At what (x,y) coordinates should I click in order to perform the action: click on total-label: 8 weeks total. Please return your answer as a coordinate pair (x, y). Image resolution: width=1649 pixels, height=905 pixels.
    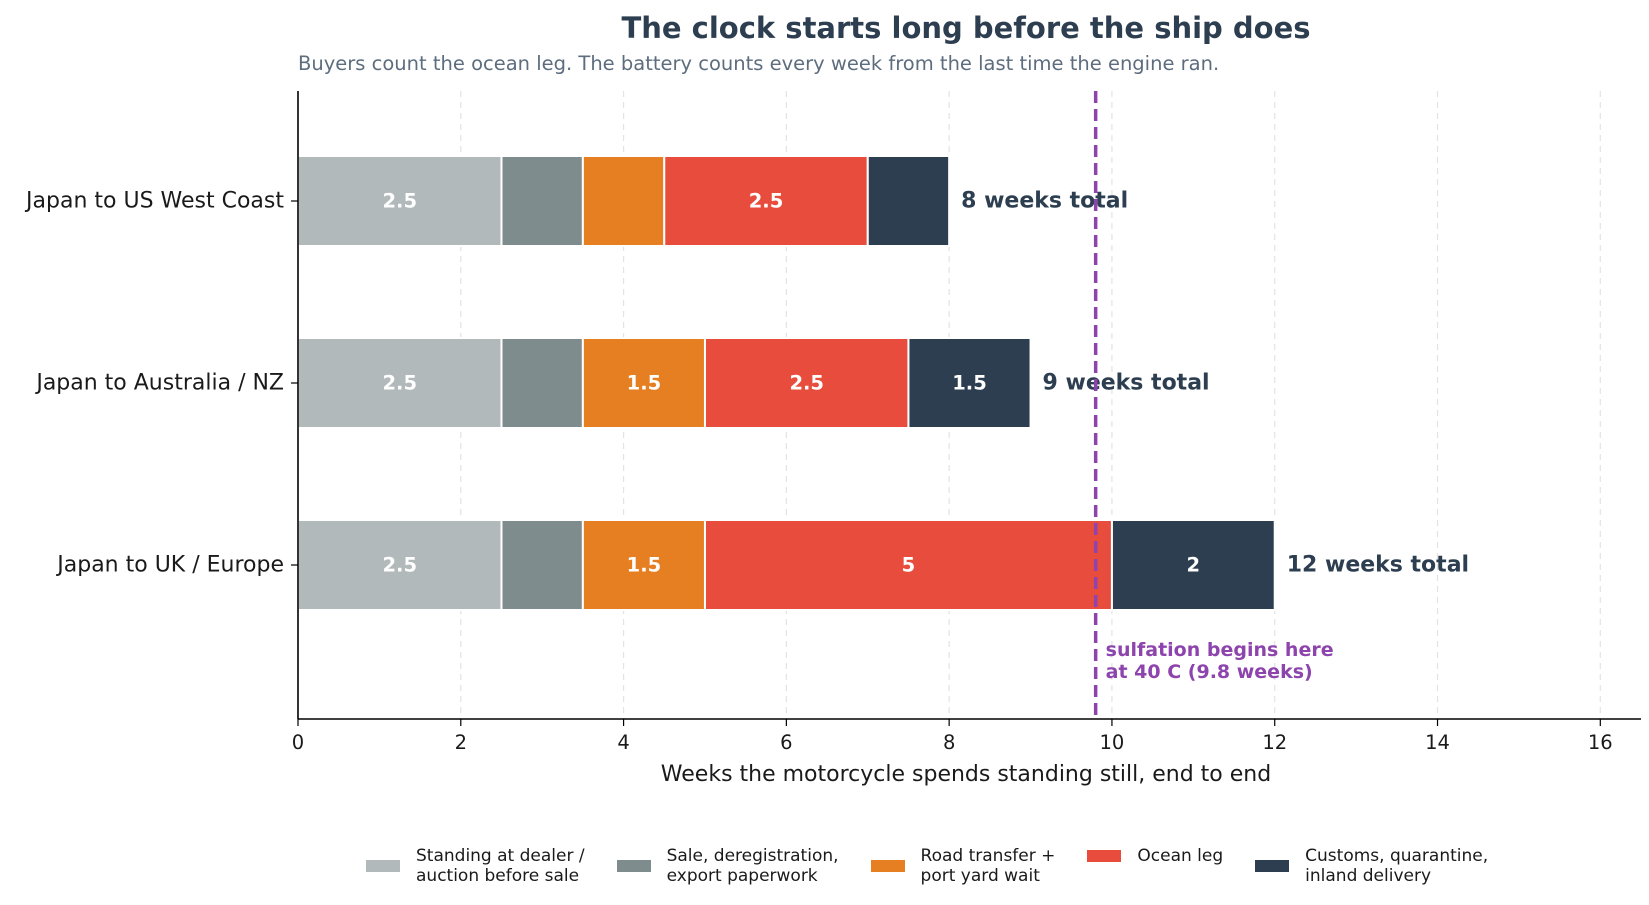
    Looking at the image, I should click on (1044, 201).